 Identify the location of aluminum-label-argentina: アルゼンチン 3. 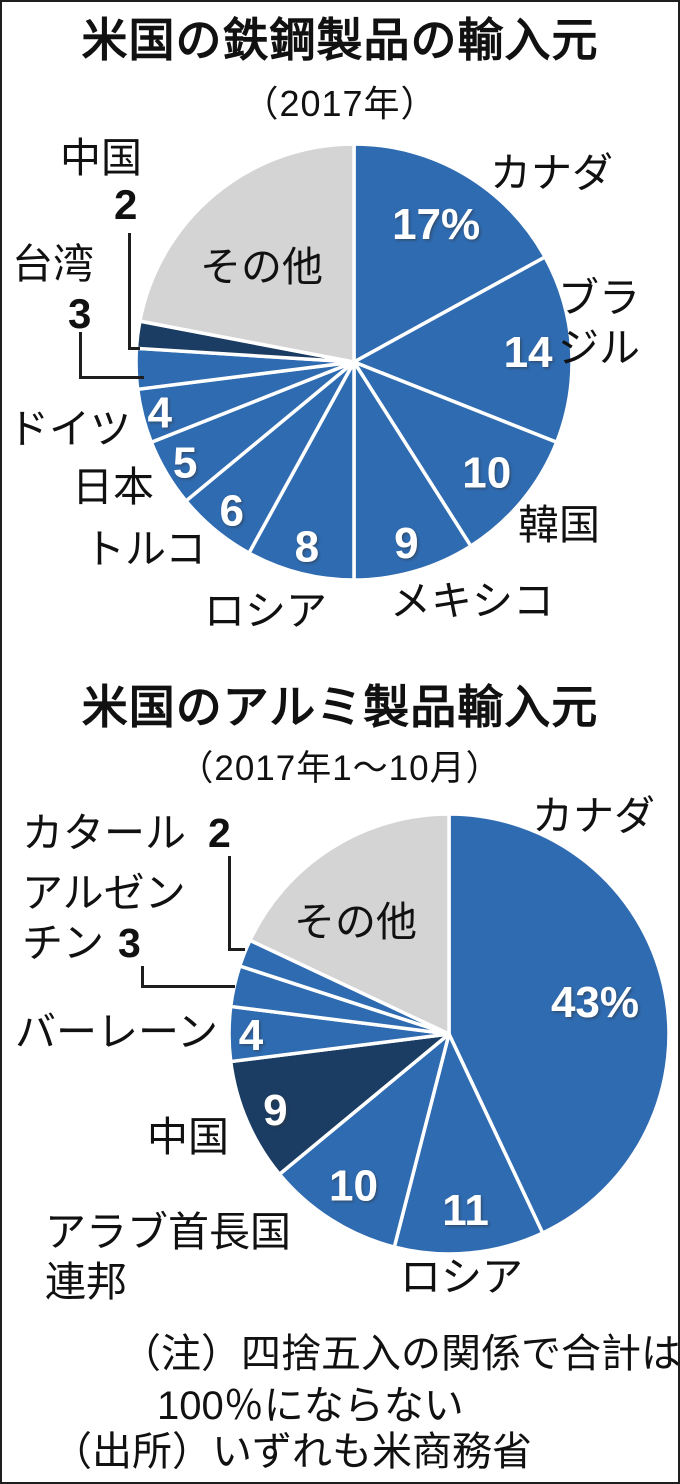
(114, 918).